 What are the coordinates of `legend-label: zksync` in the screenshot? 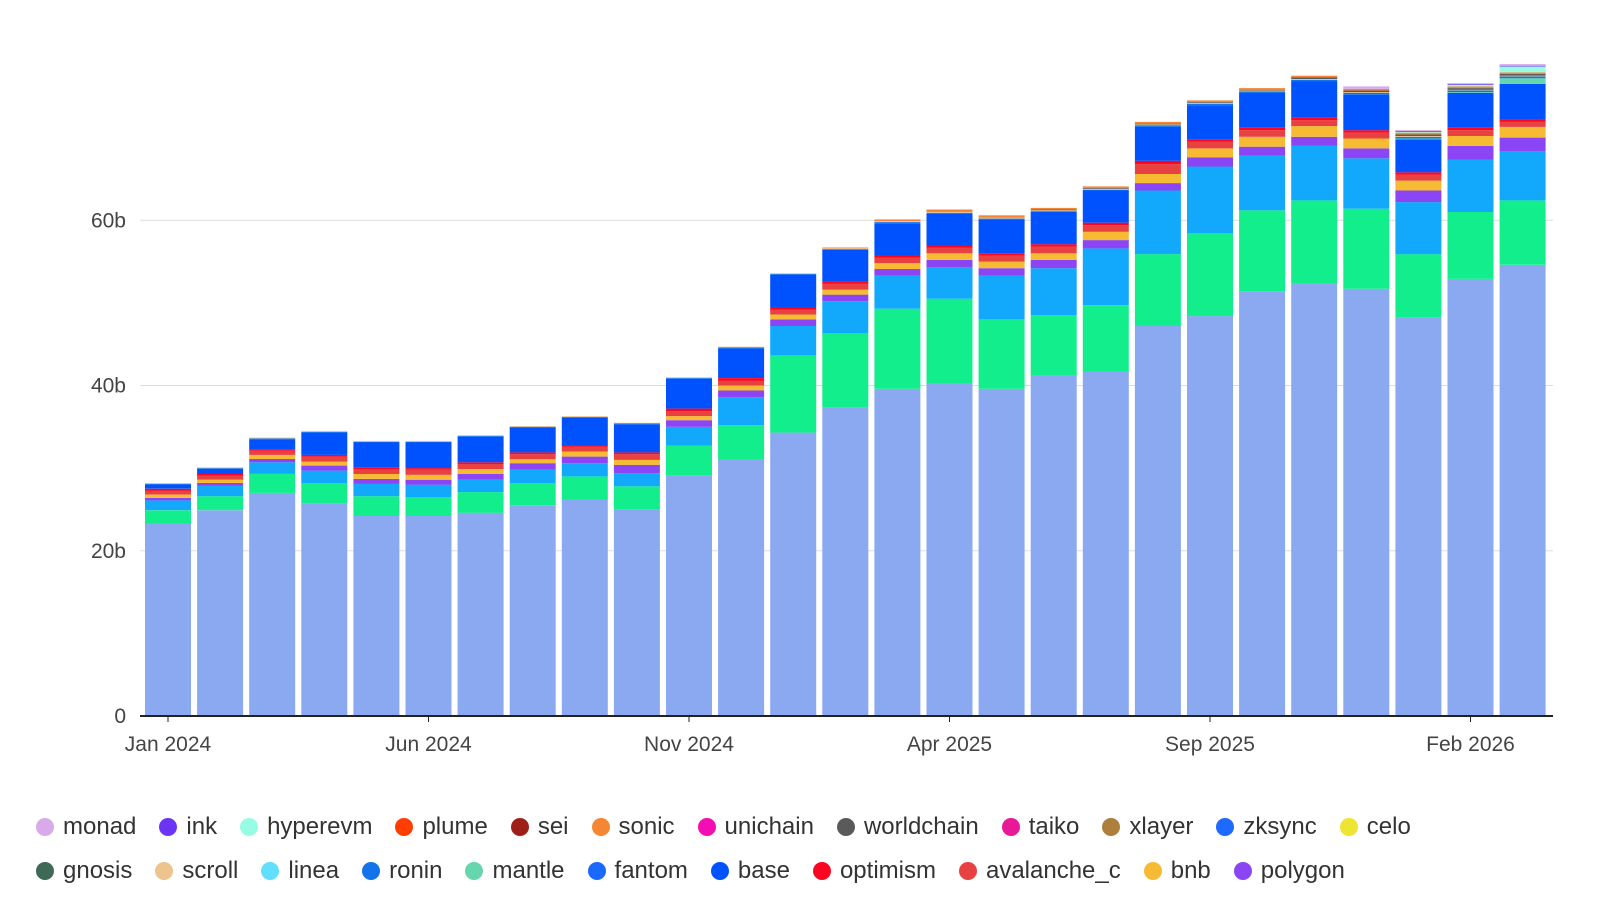 It's located at (1280, 826).